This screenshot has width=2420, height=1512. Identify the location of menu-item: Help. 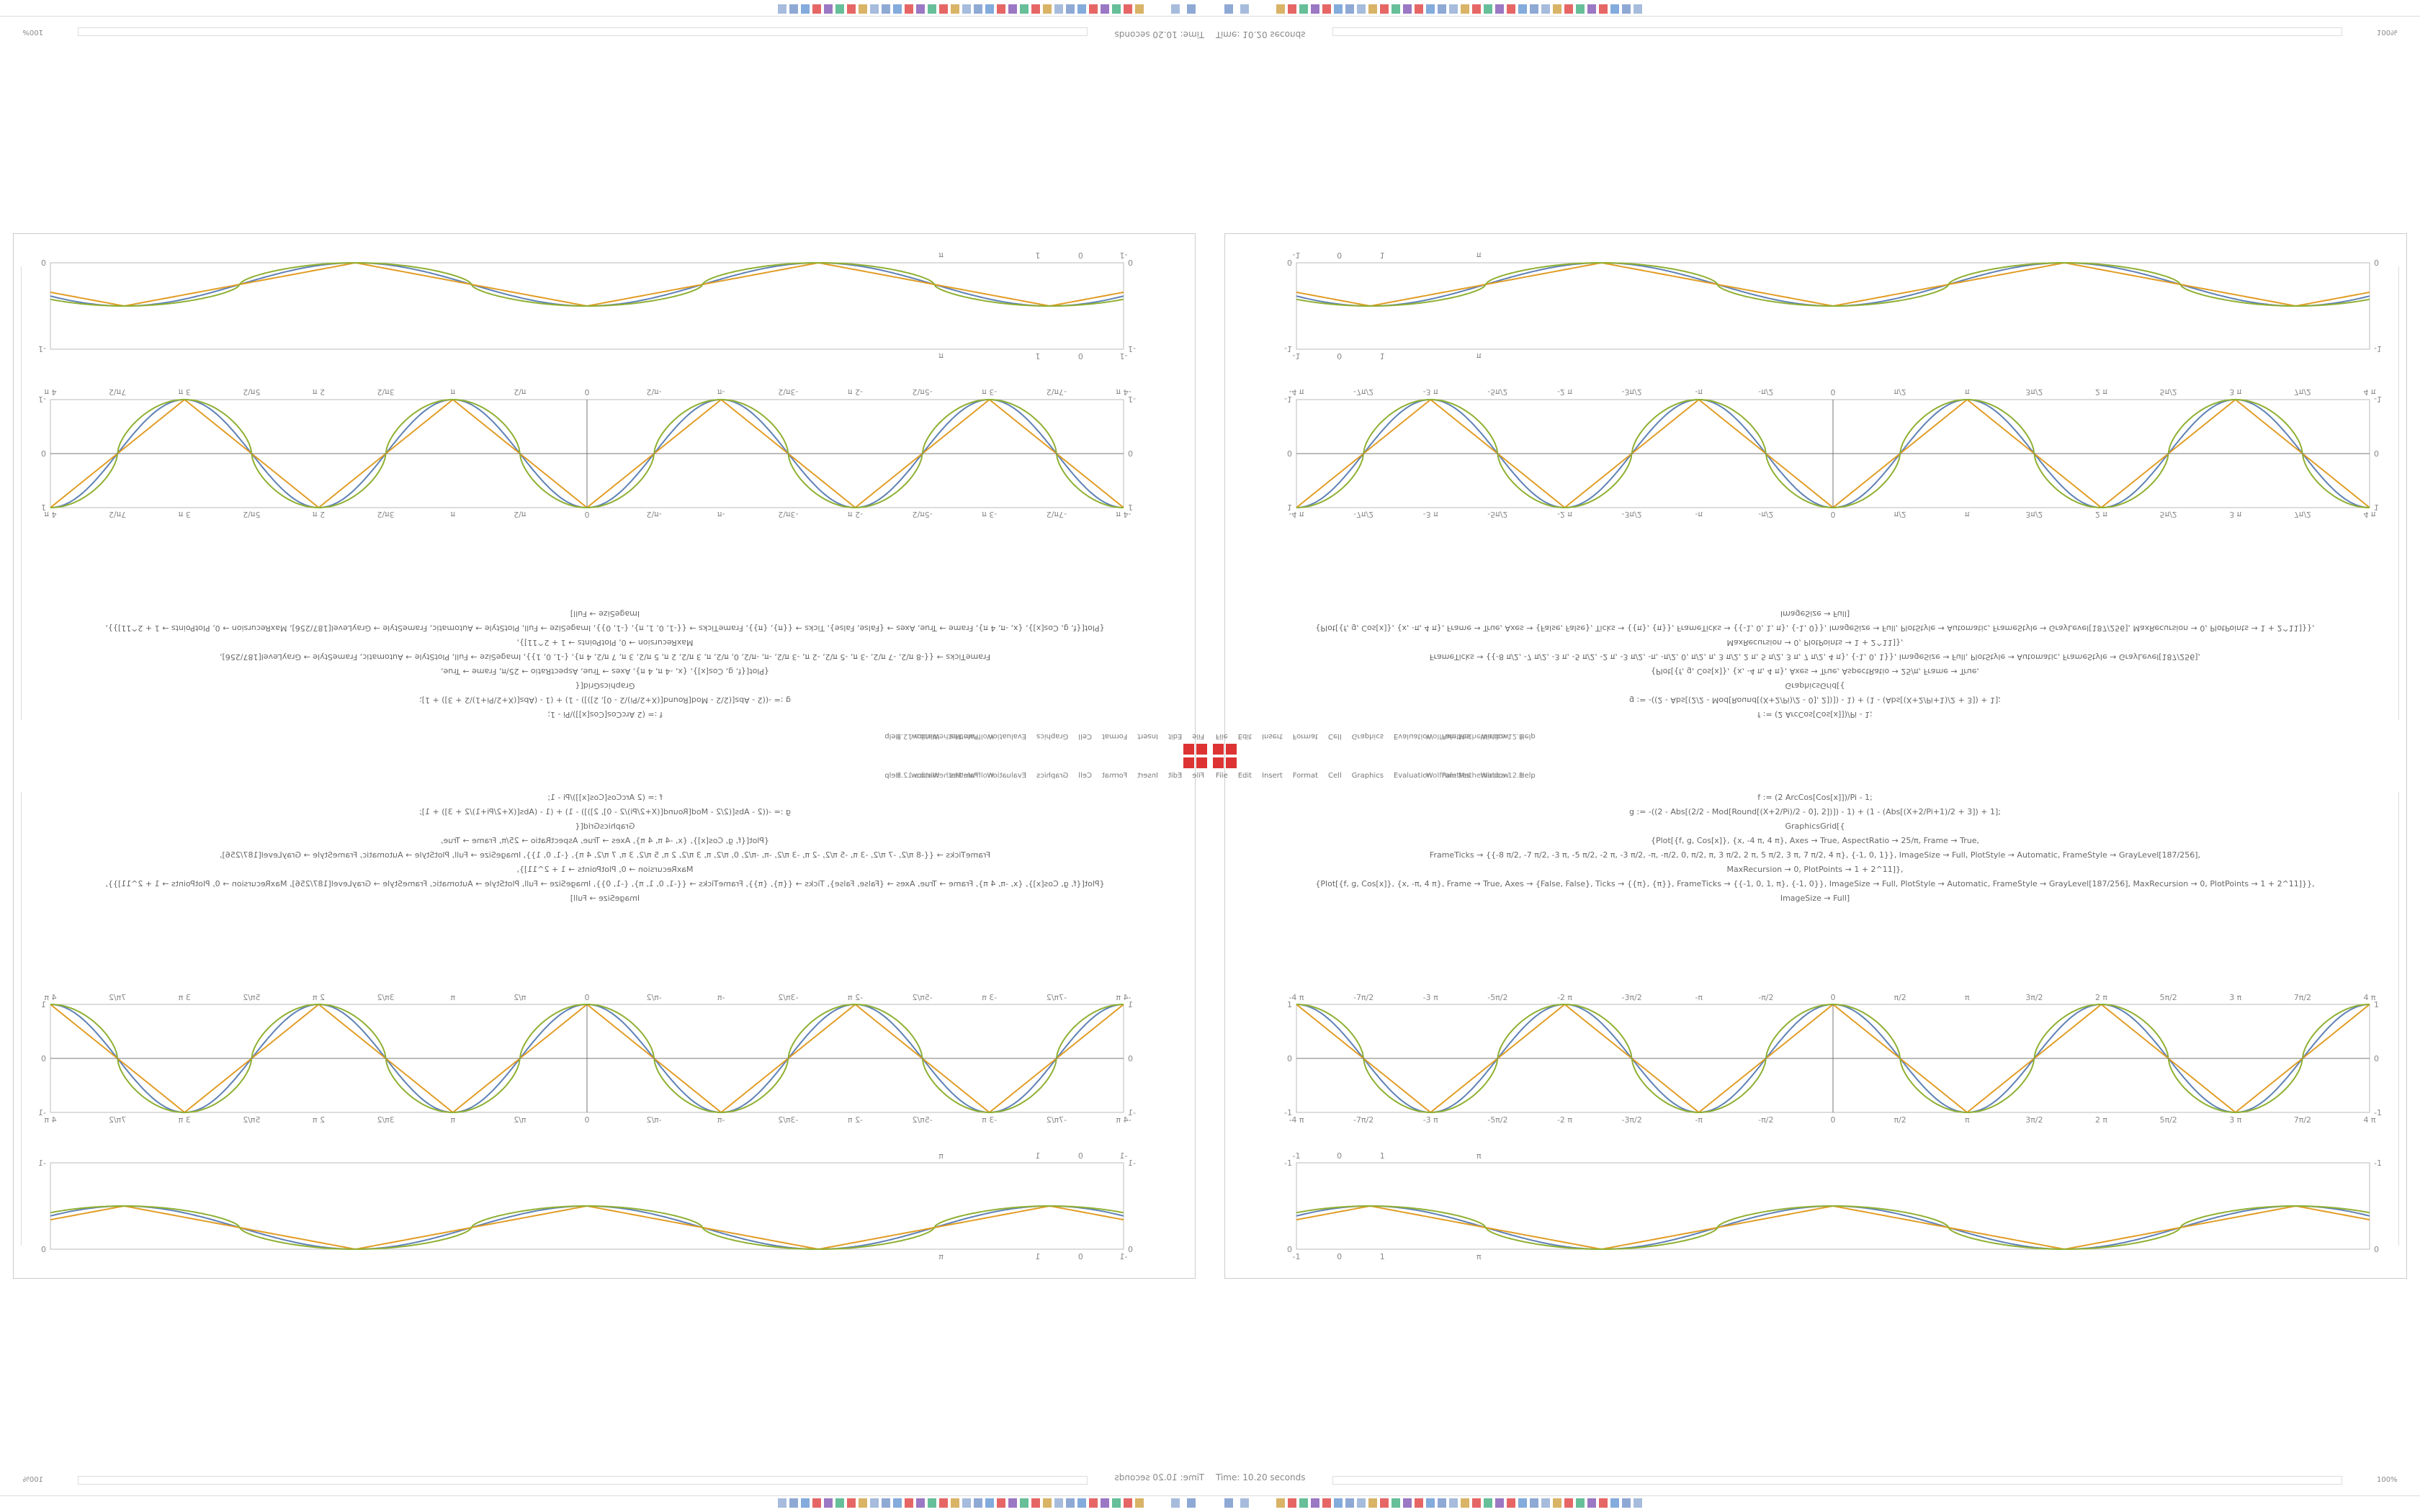
(1527, 776).